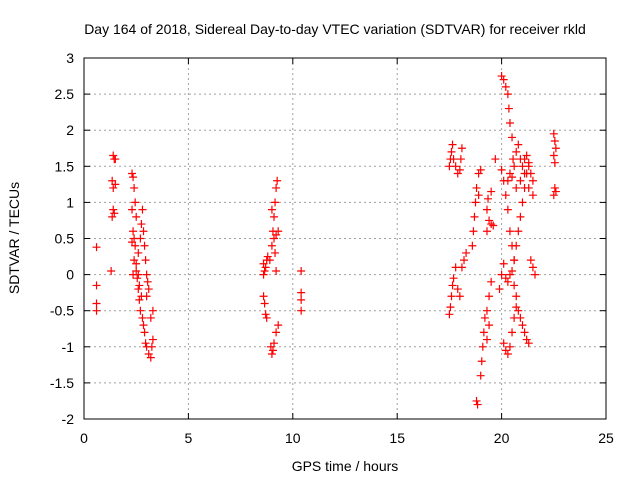 This screenshot has width=640, height=480. Describe the element at coordinates (606, 438) in the screenshot. I see `x-tick-label: 25` at that location.